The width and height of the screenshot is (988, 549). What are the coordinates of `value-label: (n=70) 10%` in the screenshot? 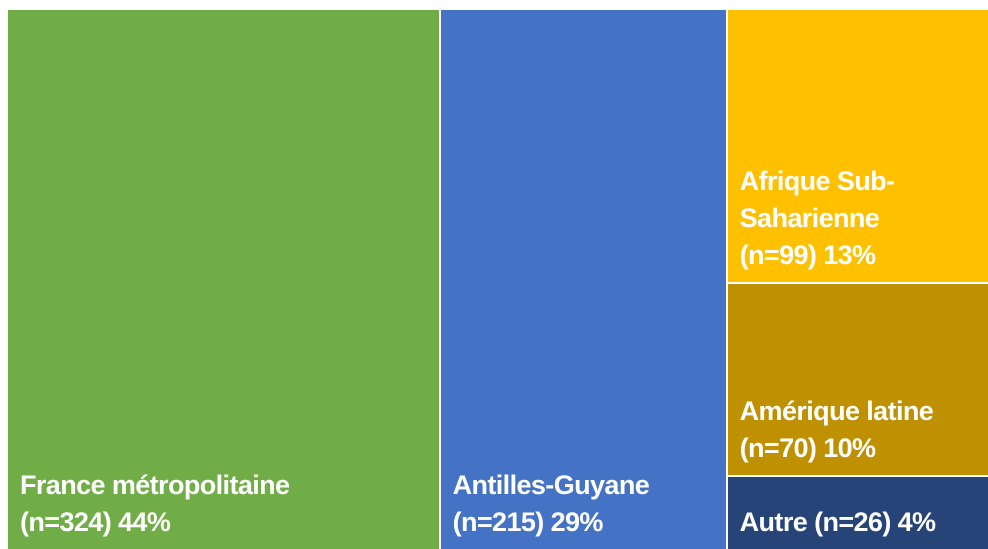 It's located at (807, 448).